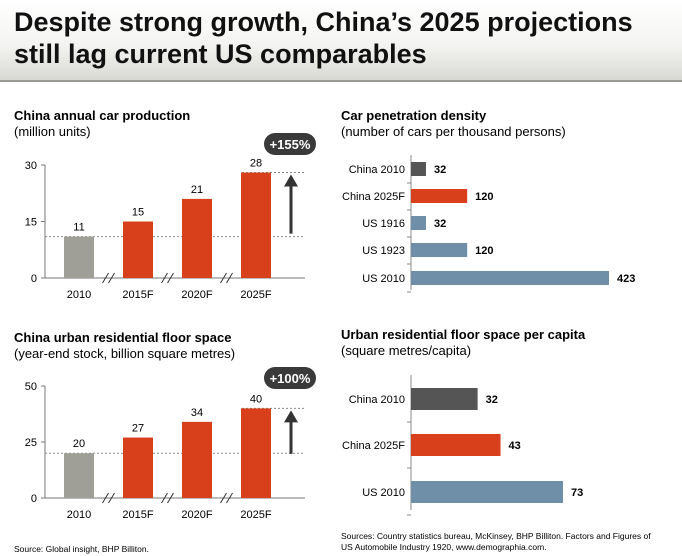 Image resolution: width=682 pixels, height=556 pixels. I want to click on bar-us-1916, so click(418, 223).